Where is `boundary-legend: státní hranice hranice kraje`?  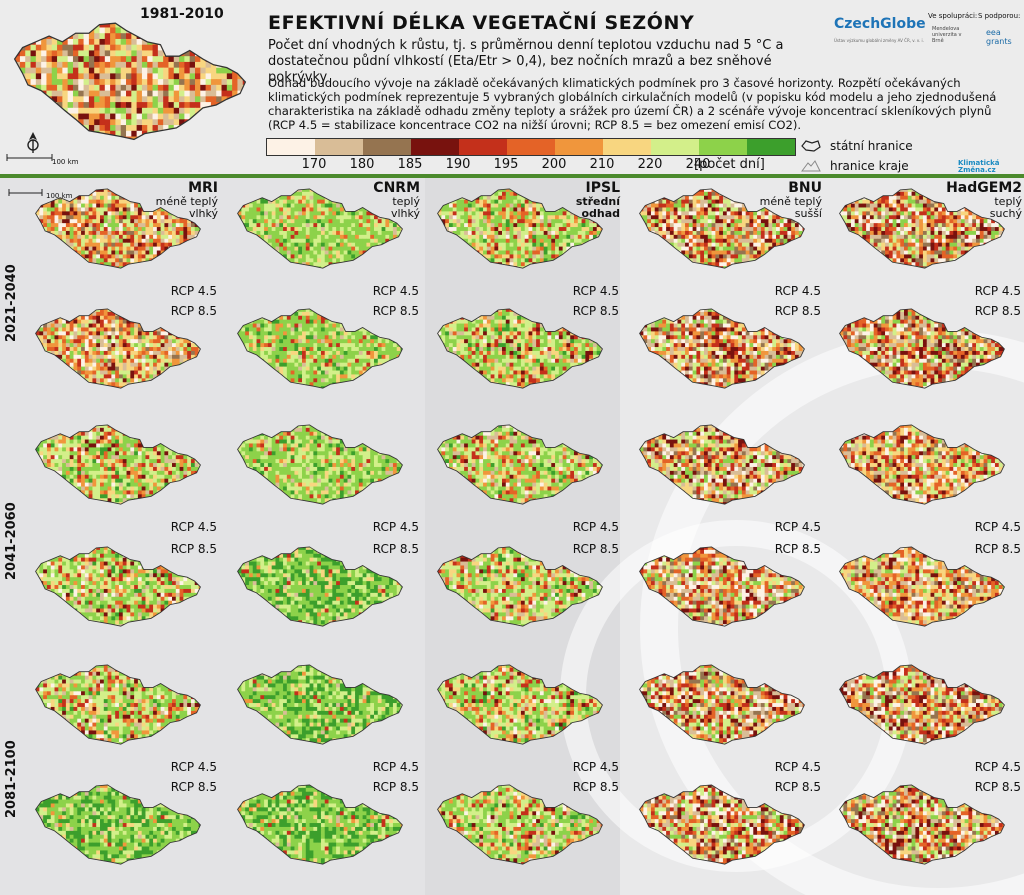 boundary-legend: státní hranice hranice kraje is located at coordinates (856, 156).